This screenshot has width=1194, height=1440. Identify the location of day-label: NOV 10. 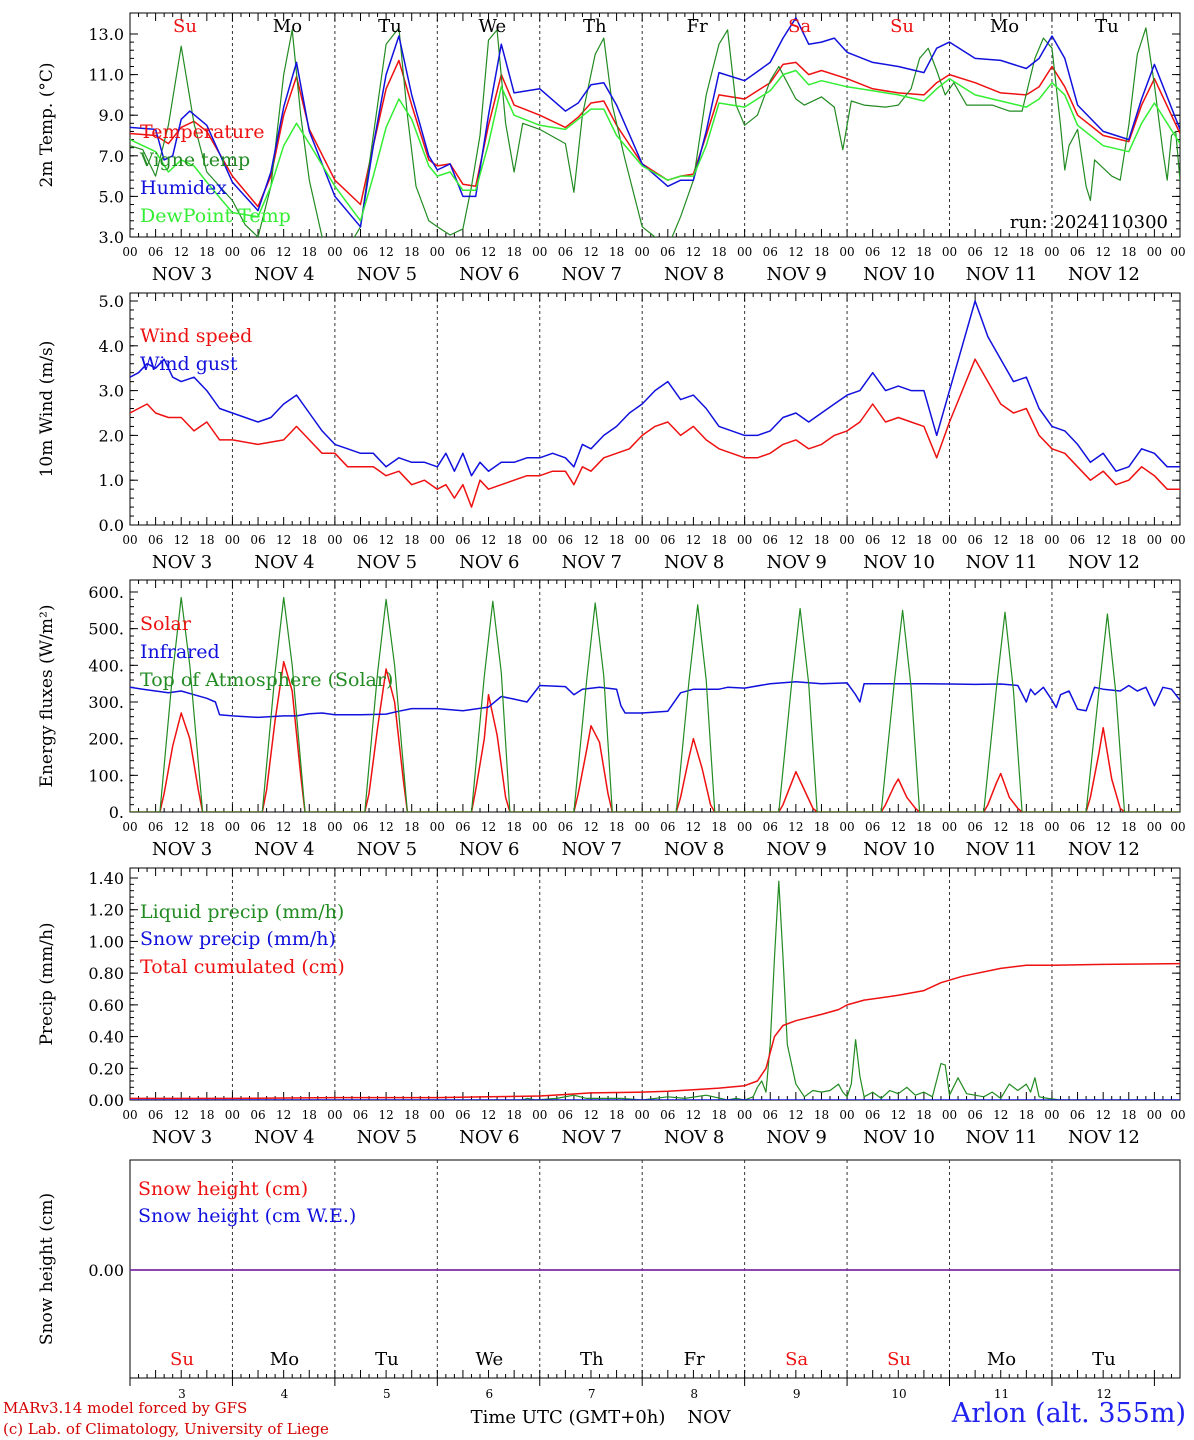
(899, 562).